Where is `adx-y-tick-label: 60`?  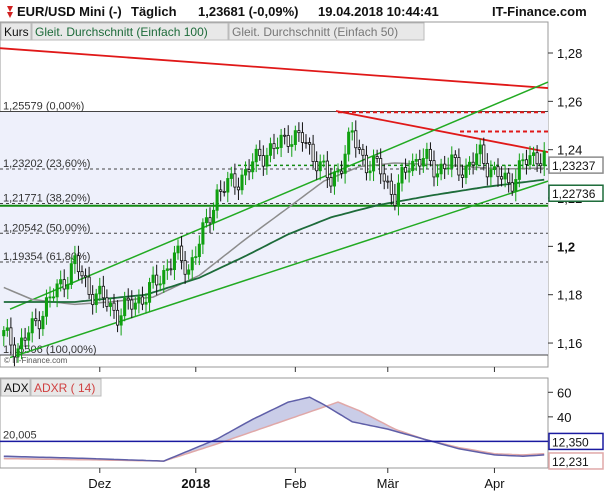 adx-y-tick-label: 60 is located at coordinates (564, 392).